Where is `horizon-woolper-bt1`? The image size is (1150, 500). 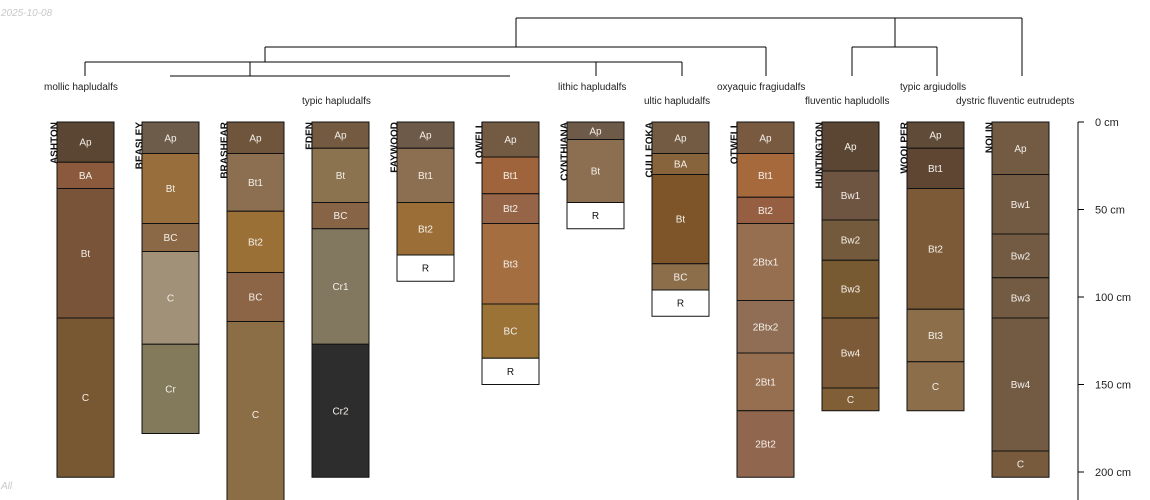 horizon-woolper-bt1 is located at coordinates (935, 168).